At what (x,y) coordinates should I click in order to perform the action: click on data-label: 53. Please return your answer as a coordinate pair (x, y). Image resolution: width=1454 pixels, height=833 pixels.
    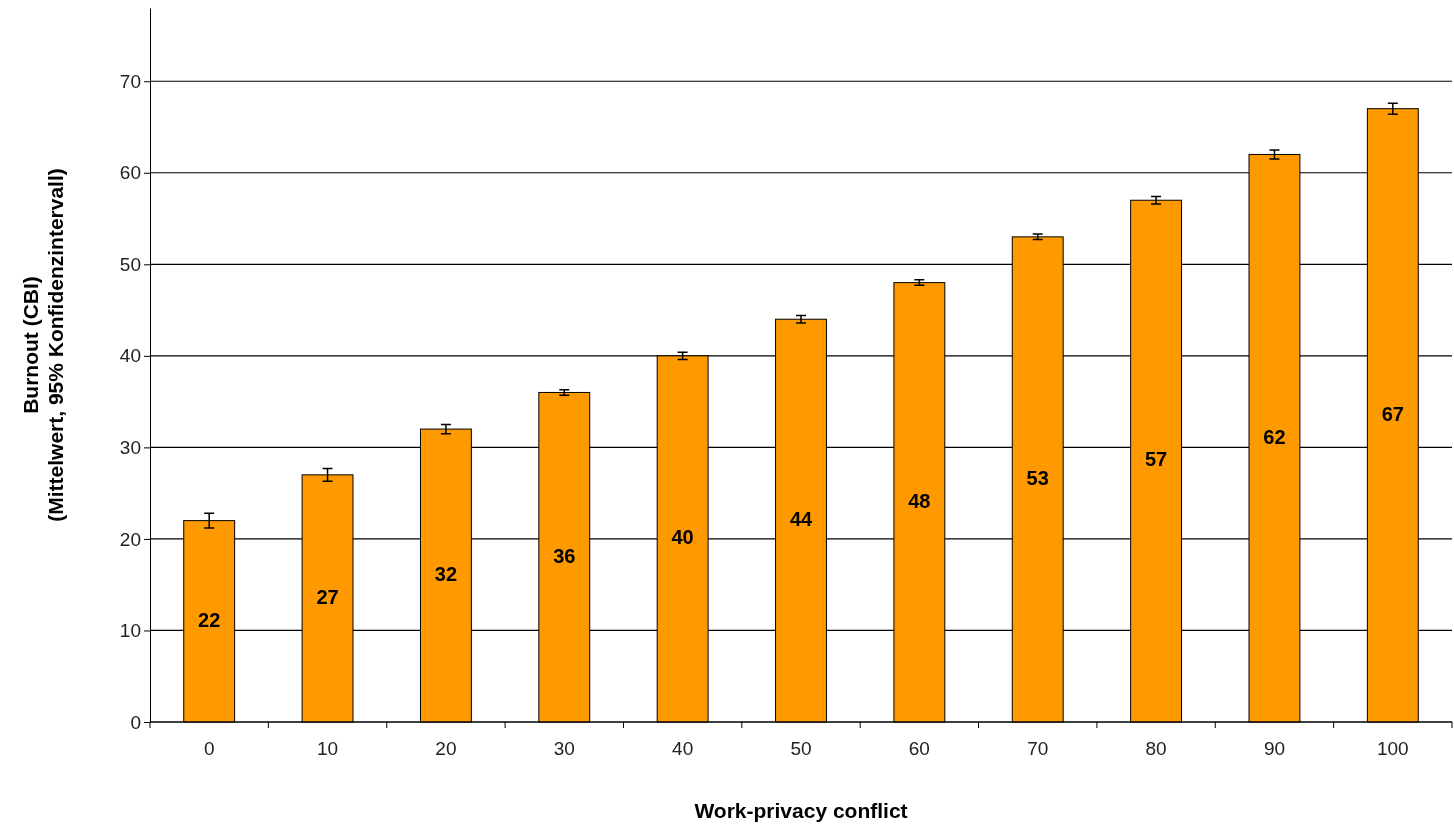
    Looking at the image, I should click on (1037, 477).